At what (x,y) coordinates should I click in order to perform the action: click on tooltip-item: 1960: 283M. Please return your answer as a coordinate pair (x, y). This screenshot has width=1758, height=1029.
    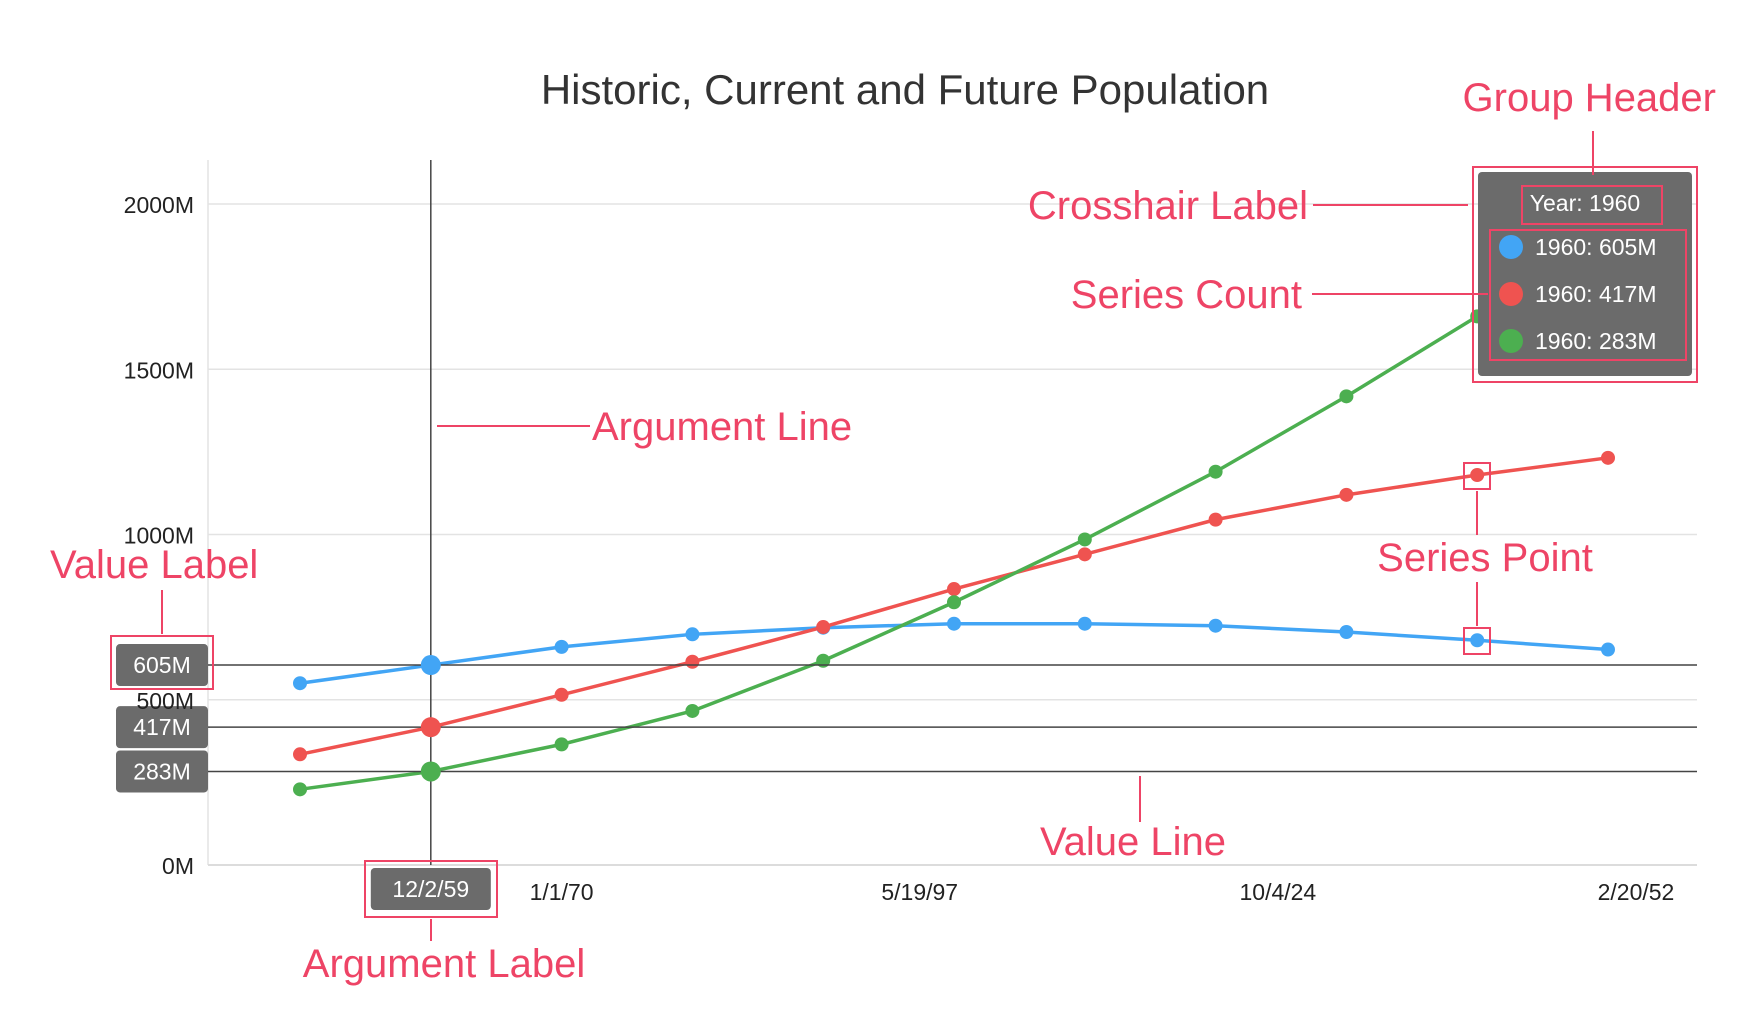
    Looking at the image, I should click on (1595, 341).